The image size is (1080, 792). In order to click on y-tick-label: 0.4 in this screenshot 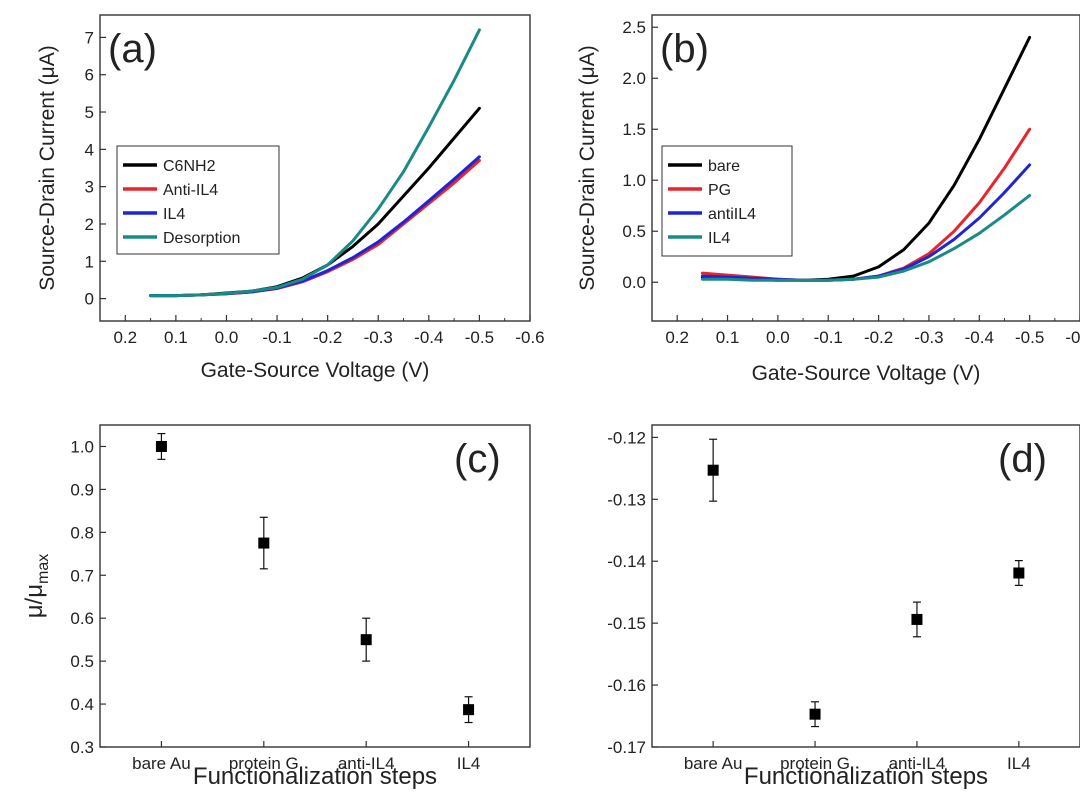, I will do `click(82, 704)`.